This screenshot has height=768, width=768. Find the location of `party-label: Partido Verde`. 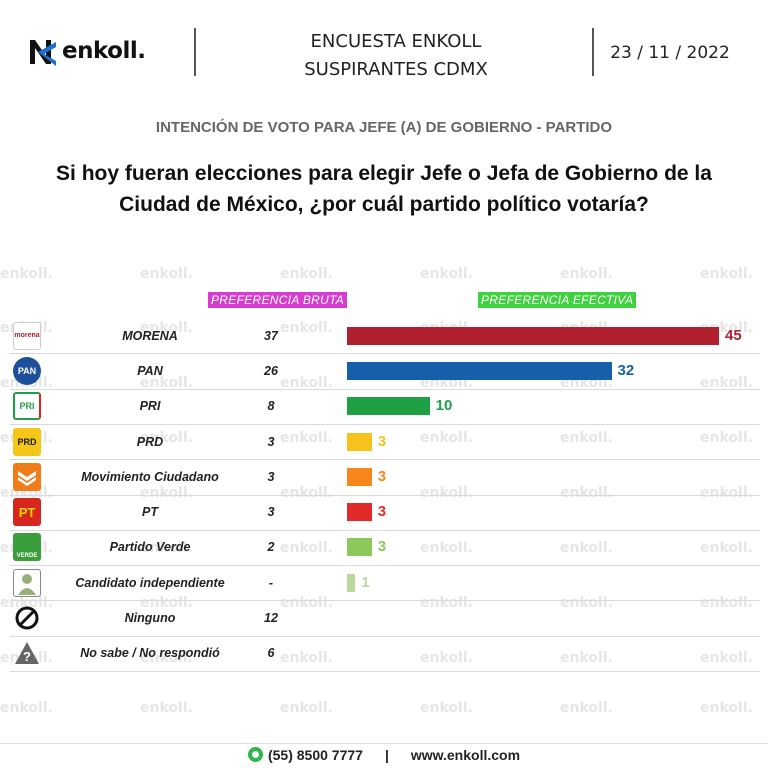

party-label: Partido Verde is located at coordinates (150, 547).